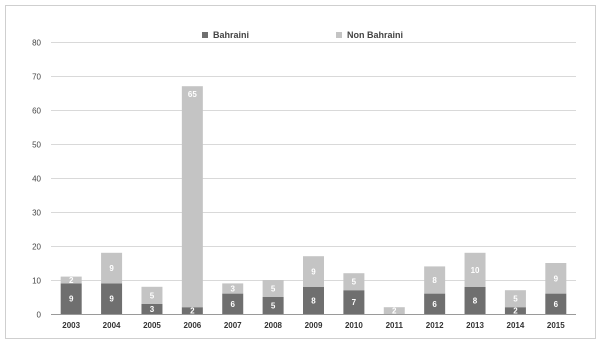  Describe the element at coordinates (39, 315) in the screenshot. I see `y-tick-label: 0` at that location.